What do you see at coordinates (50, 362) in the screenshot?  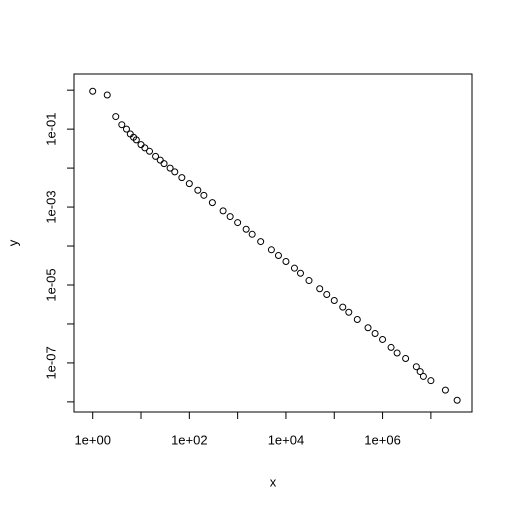 I see `y-tick-label: 1e-07` at bounding box center [50, 362].